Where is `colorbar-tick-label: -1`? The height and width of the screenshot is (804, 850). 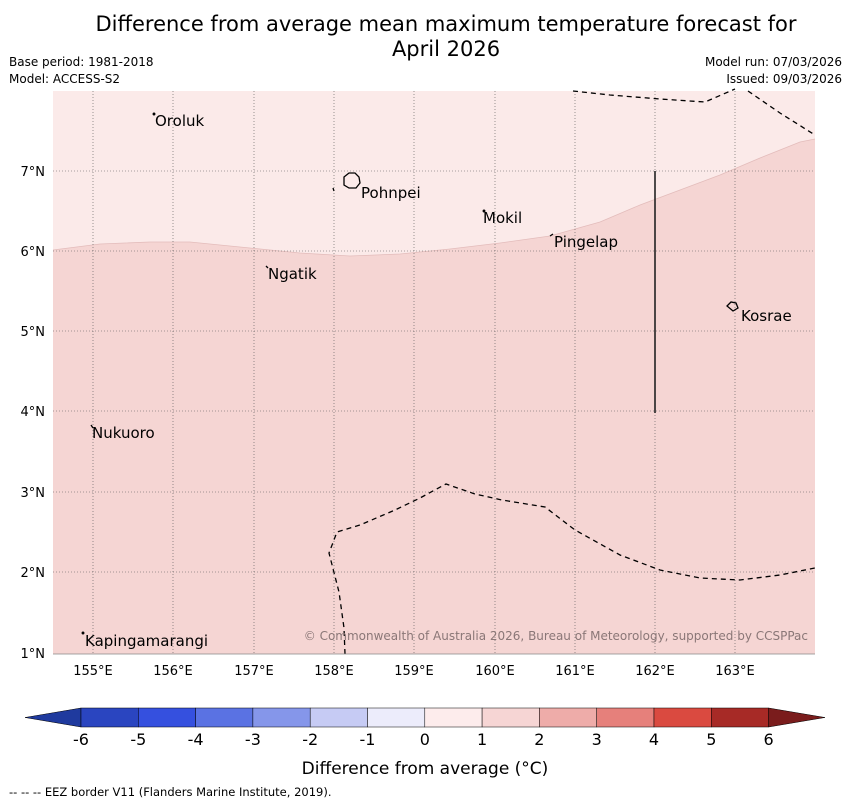
colorbar-tick-label: -1 is located at coordinates (368, 739).